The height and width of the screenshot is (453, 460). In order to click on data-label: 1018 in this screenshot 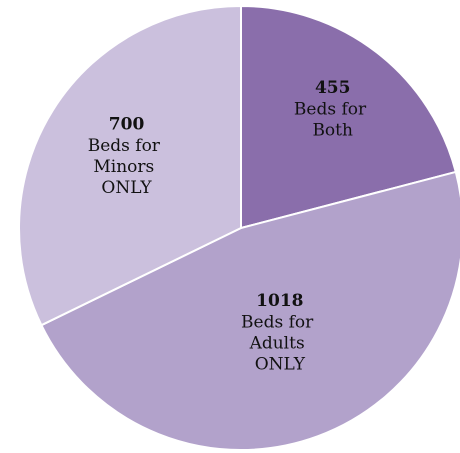, I will do `click(279, 301)`.